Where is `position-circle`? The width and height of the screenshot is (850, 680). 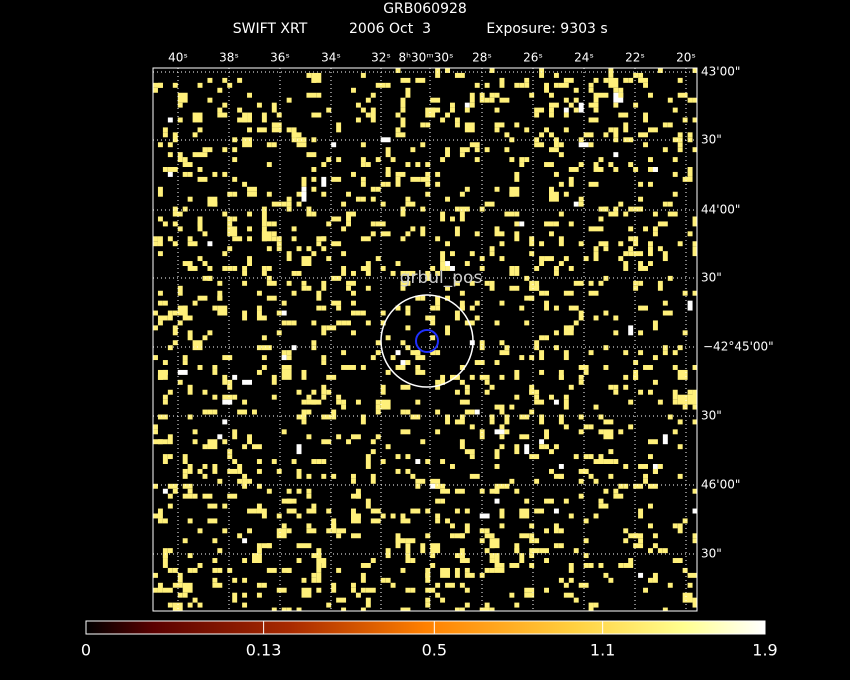 position-circle is located at coordinates (427, 341).